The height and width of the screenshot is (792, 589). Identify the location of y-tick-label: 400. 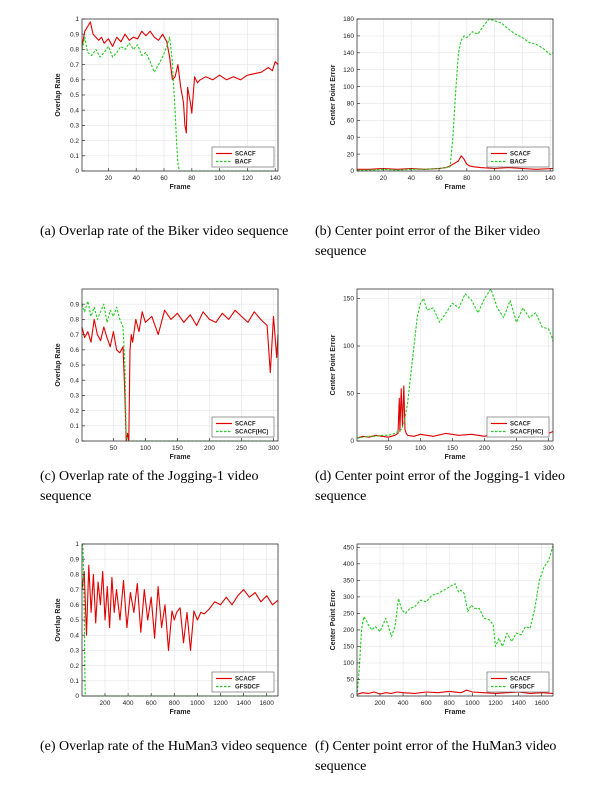
(348, 564).